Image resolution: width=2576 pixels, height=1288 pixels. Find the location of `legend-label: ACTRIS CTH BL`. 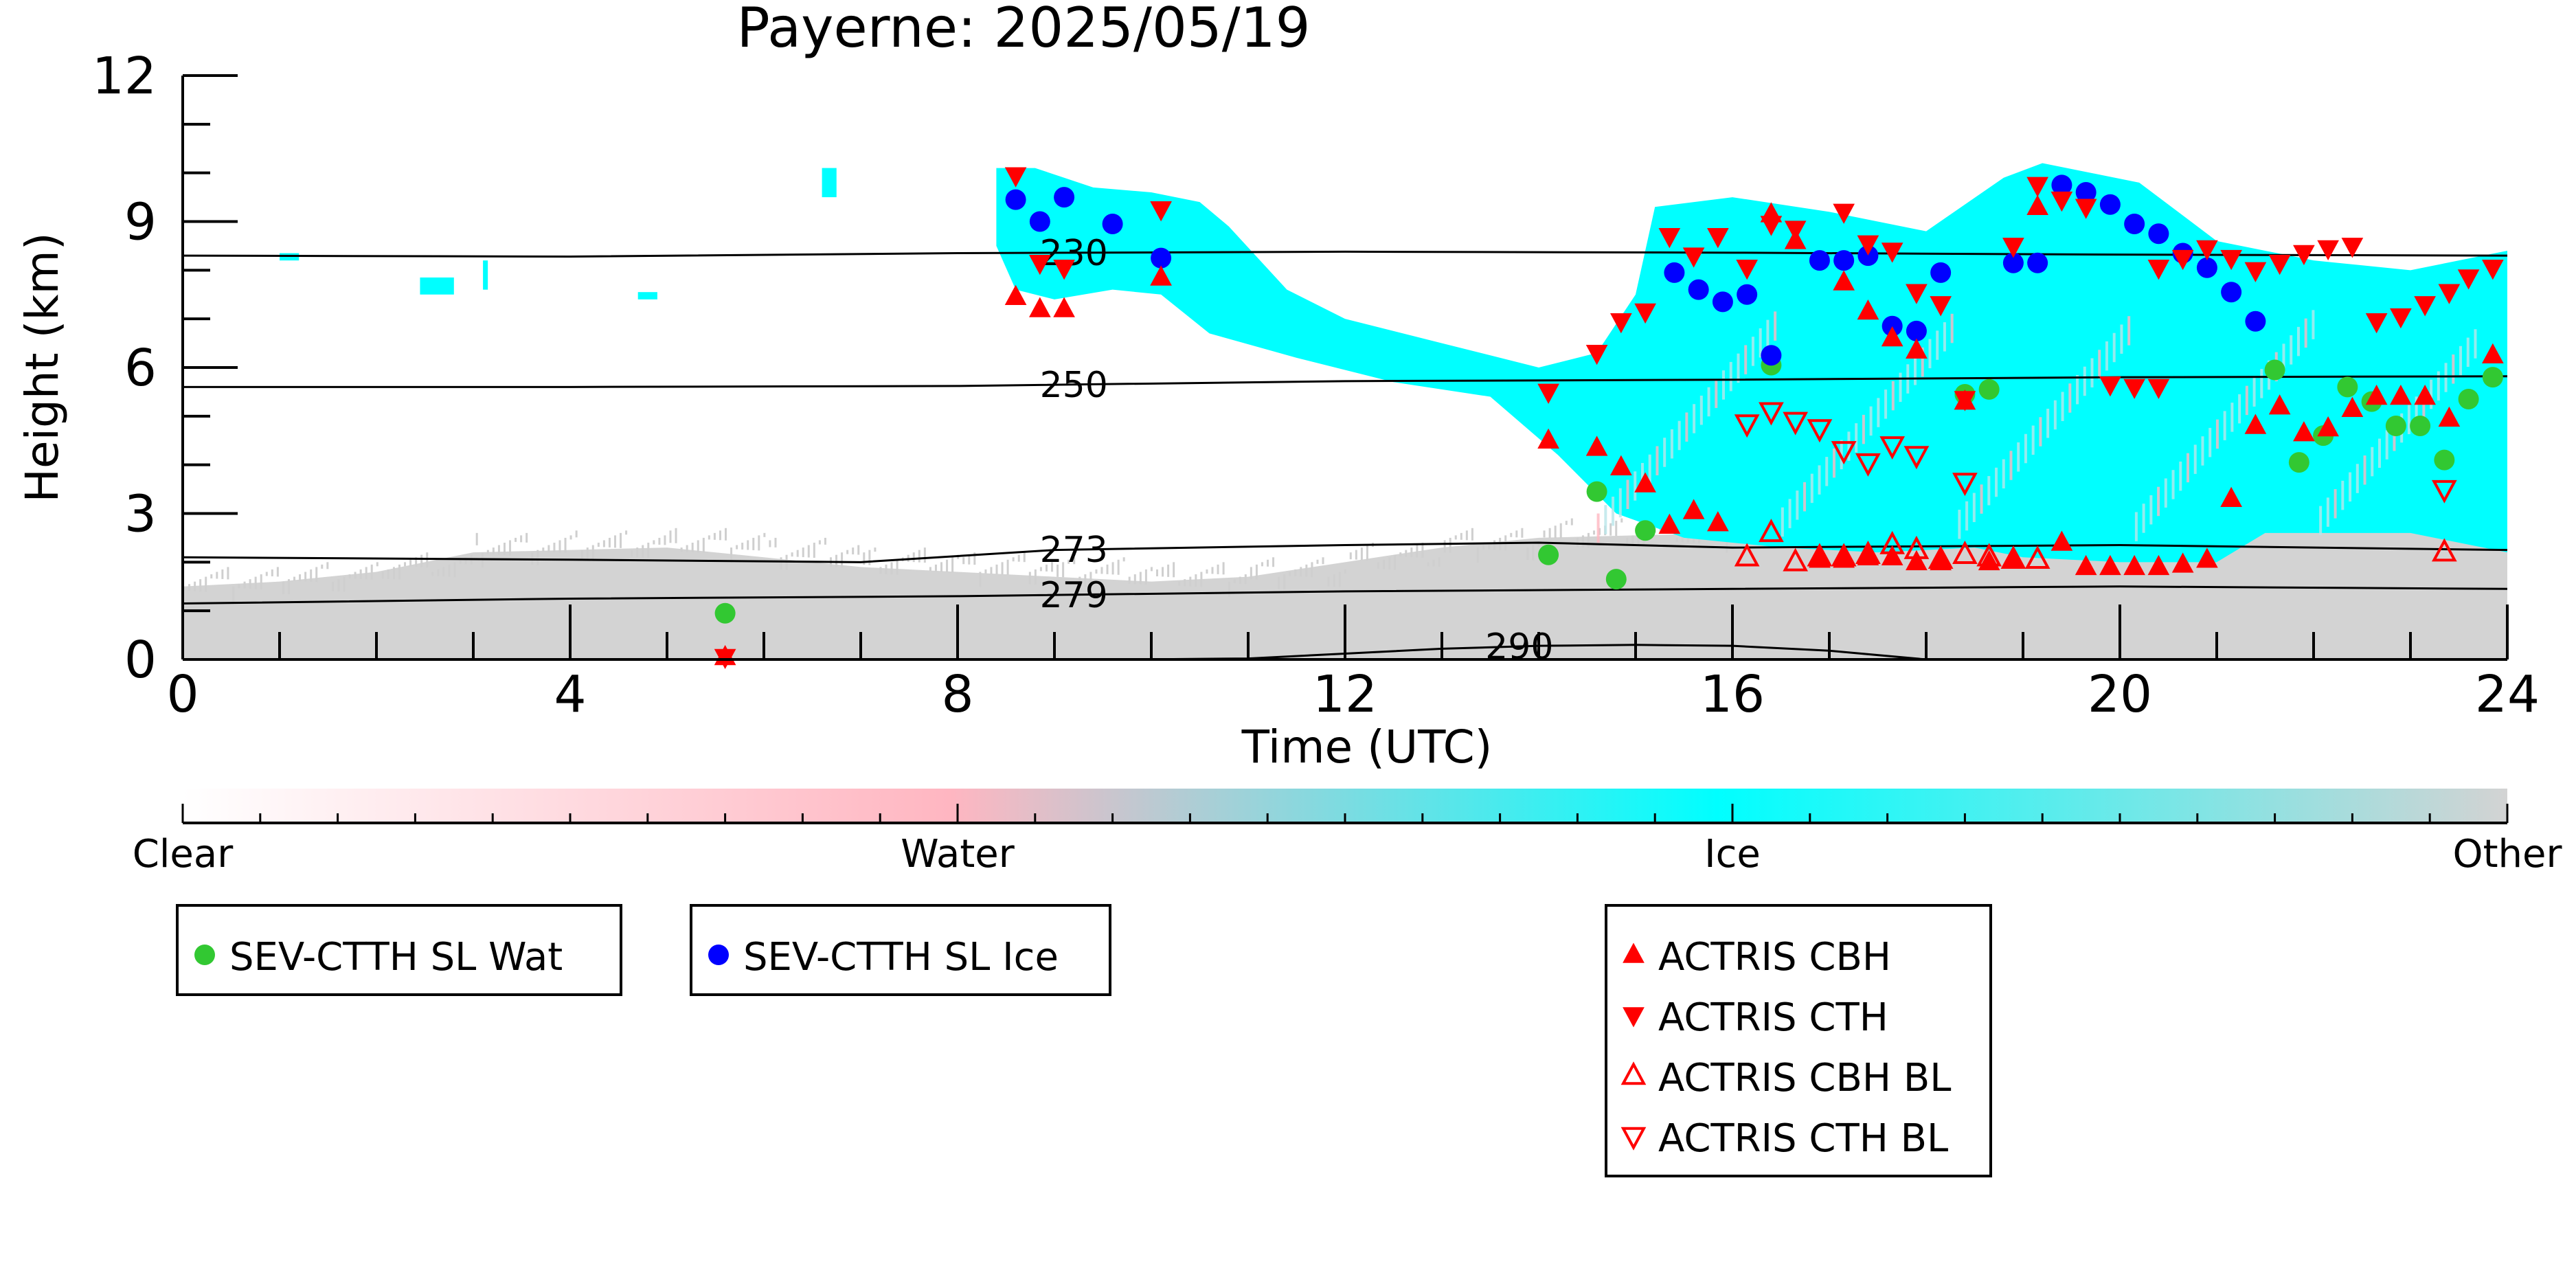

legend-label: ACTRIS CTH BL is located at coordinates (1803, 1138).